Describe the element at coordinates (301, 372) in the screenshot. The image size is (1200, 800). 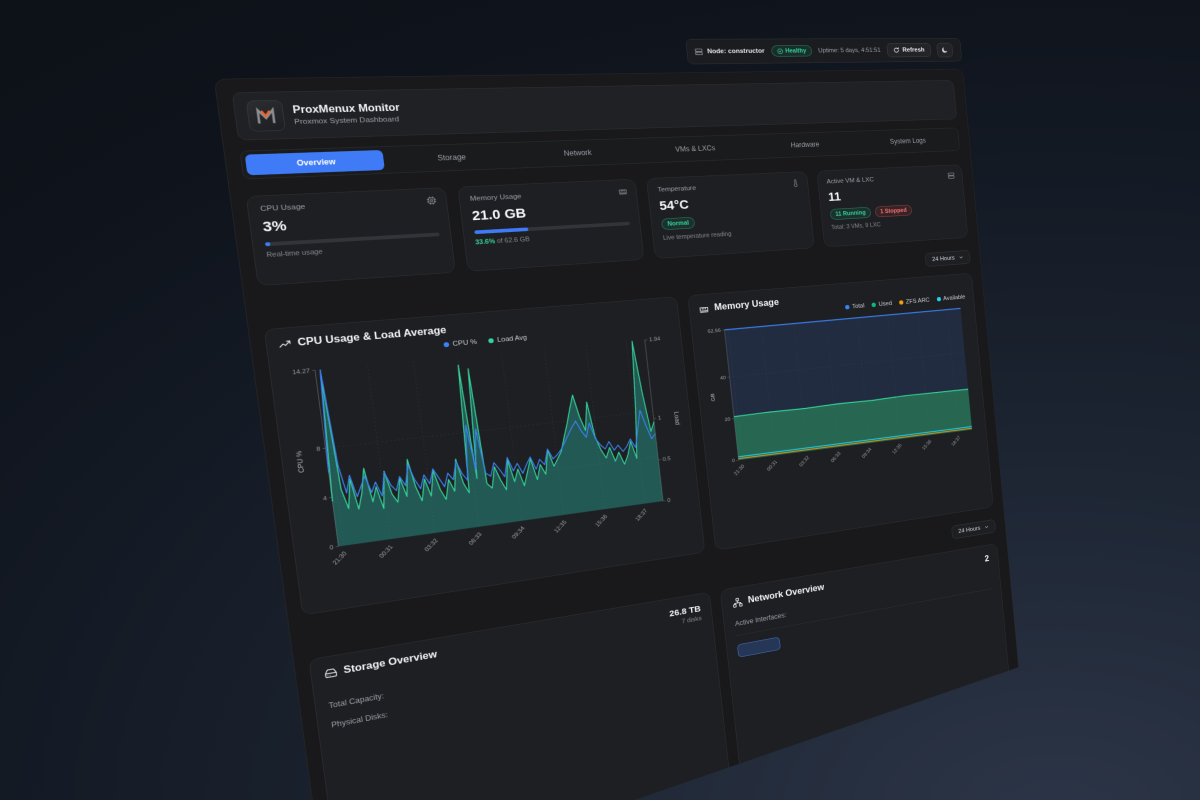
I see `svg-text: 14.27` at that location.